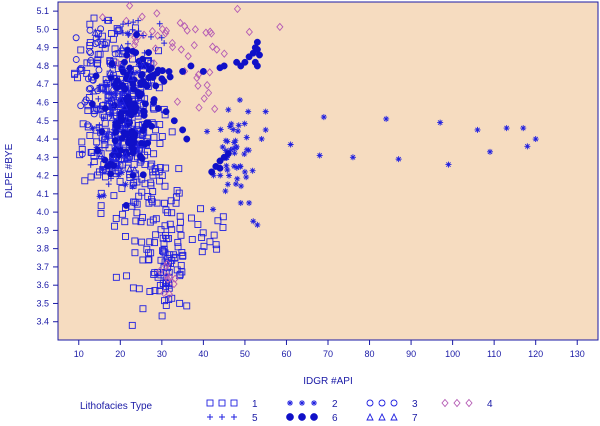 The width and height of the screenshot is (600, 426). What do you see at coordinates (328, 354) in the screenshot?
I see `x-tick-label: 70` at bounding box center [328, 354].